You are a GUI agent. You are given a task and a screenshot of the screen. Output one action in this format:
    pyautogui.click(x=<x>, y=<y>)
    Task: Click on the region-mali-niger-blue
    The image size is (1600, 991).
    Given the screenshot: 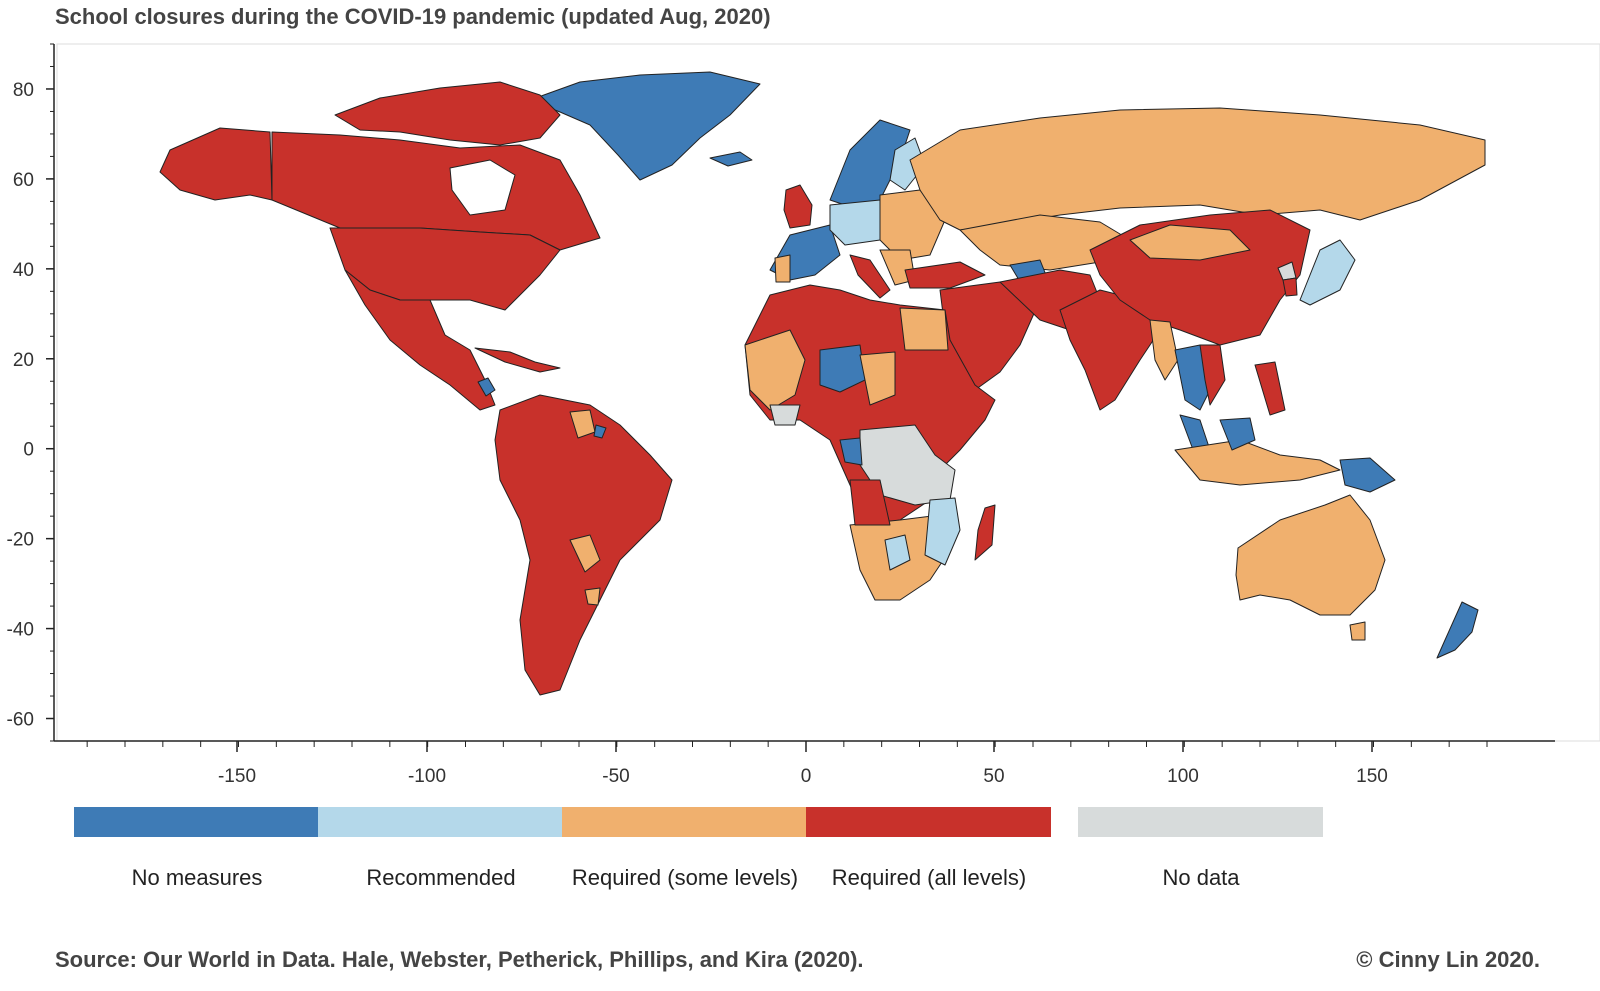 What is the action you would take?
    pyautogui.click(x=842, y=368)
    